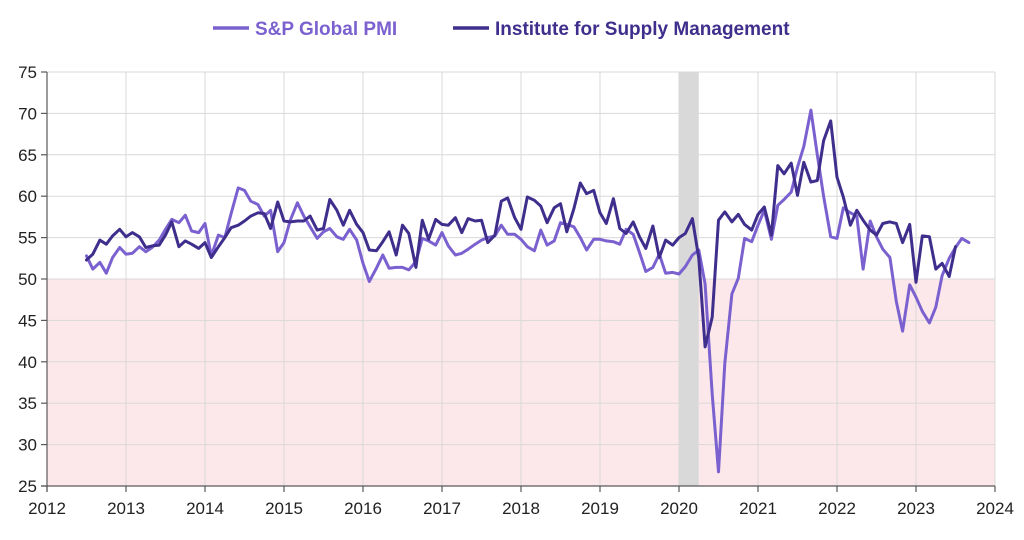 Image resolution: width=1024 pixels, height=540 pixels. I want to click on y-tick-label: 65, so click(27, 155).